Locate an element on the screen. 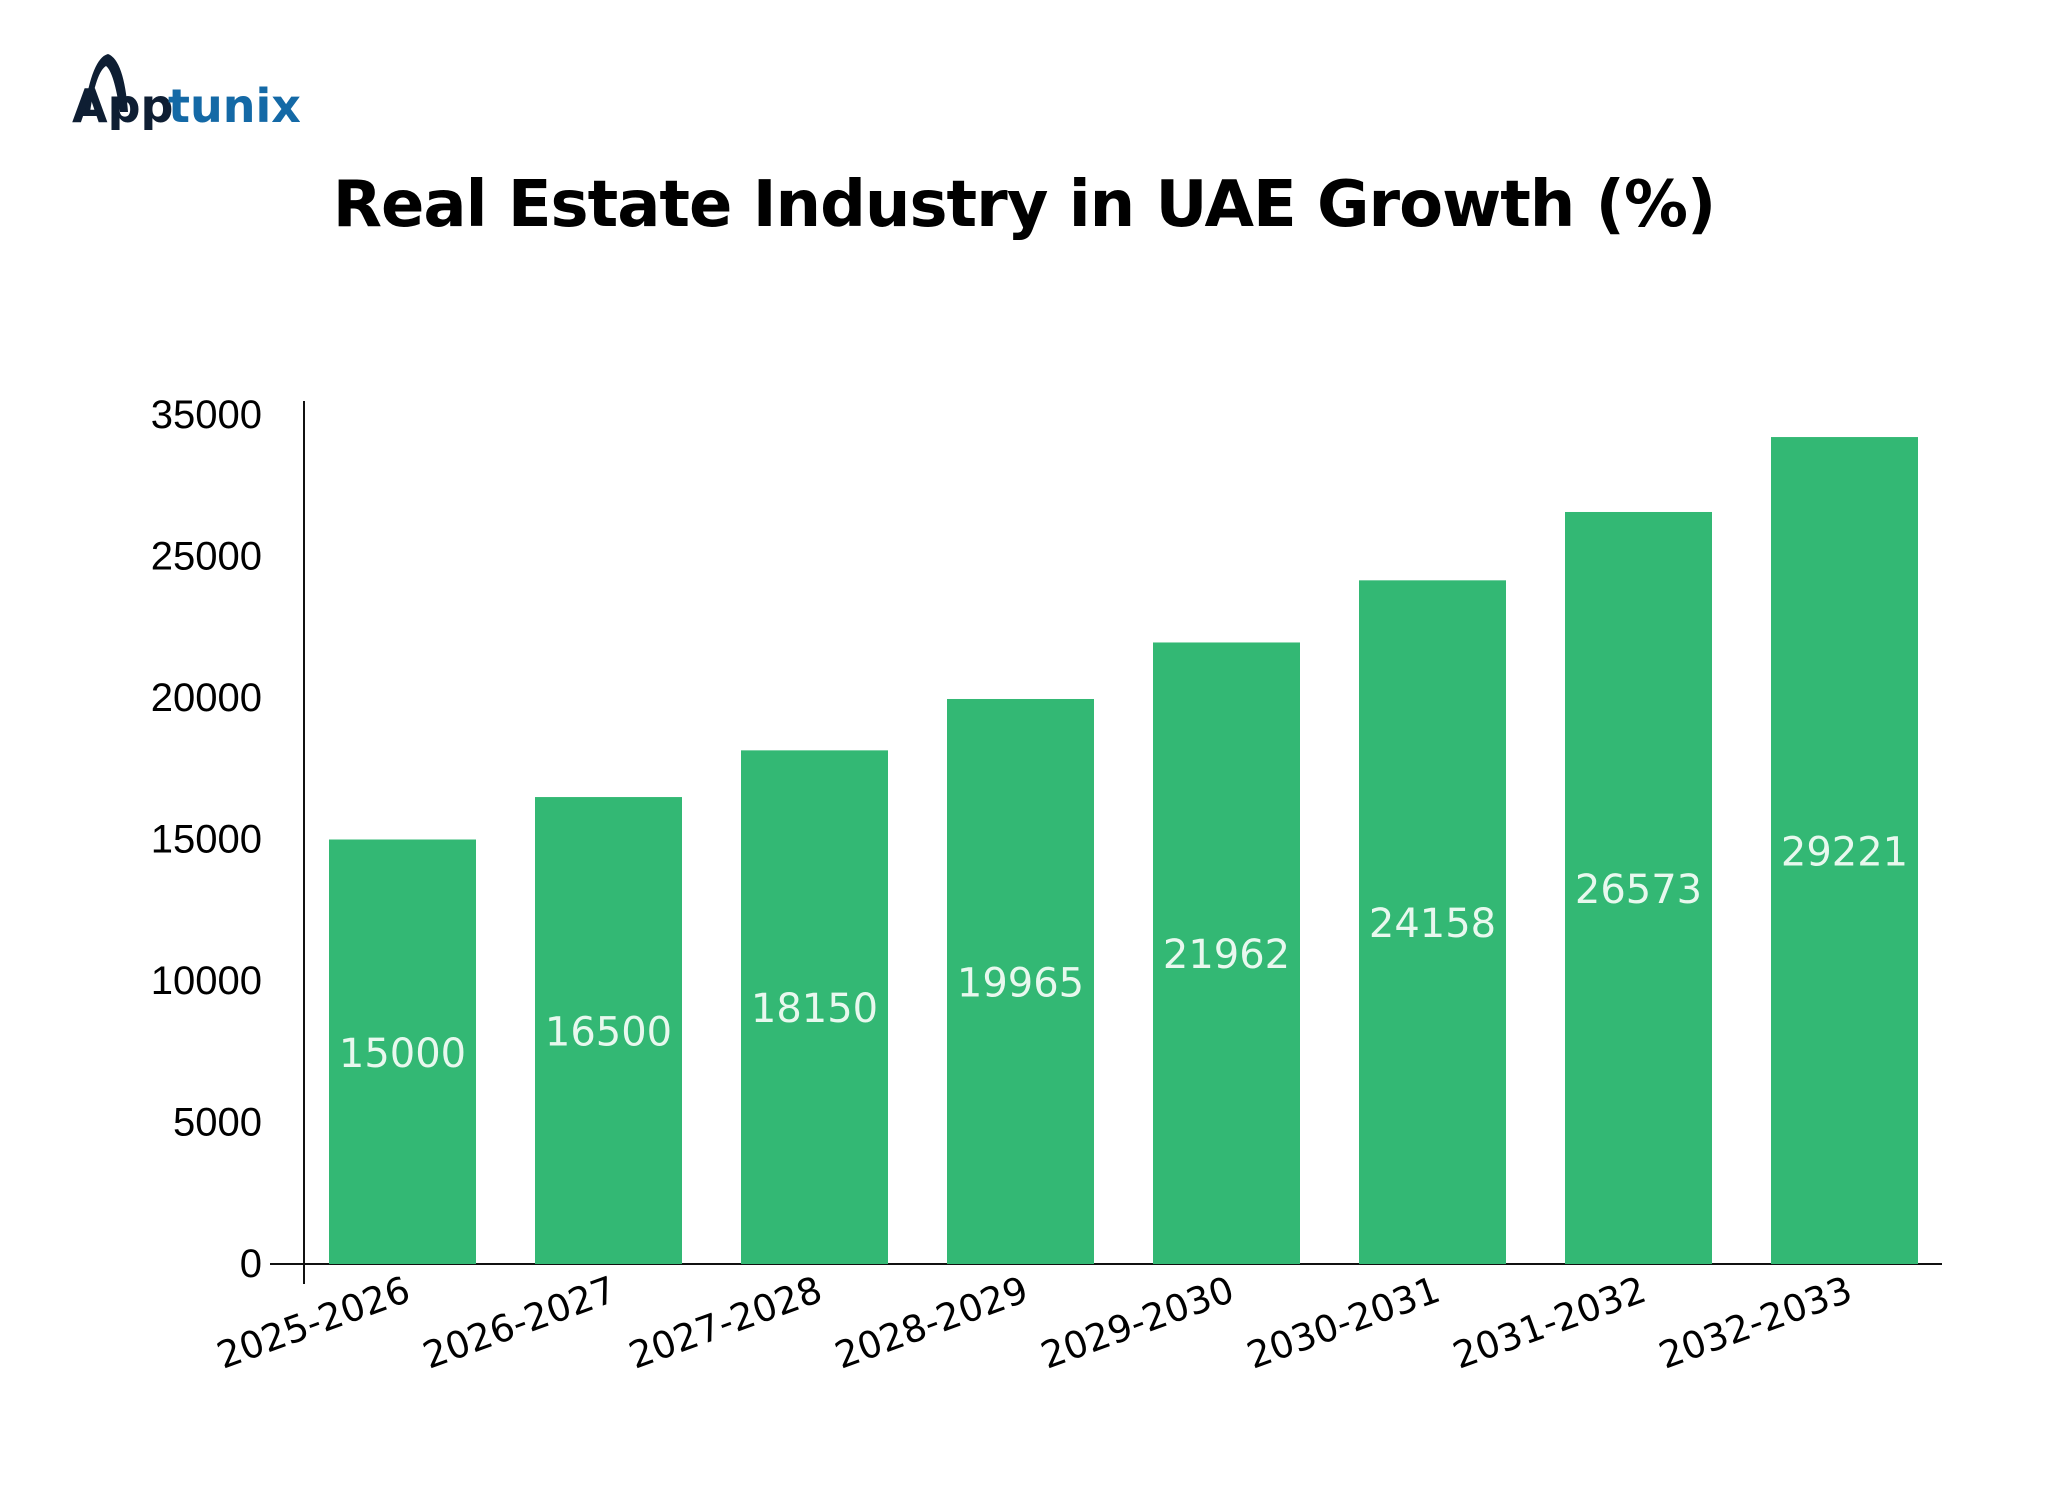 Image resolution: width=2048 pixels, height=1508 pixels. bar-2029-2030 is located at coordinates (1226, 953).